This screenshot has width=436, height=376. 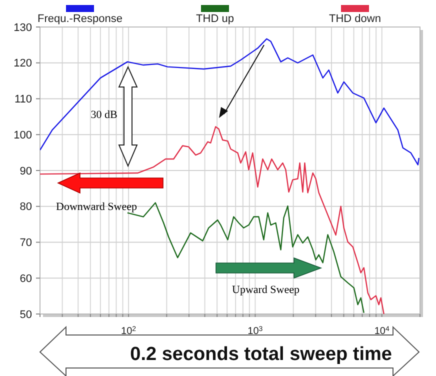 I want to click on annotation: Downward Sweep, so click(x=97, y=207).